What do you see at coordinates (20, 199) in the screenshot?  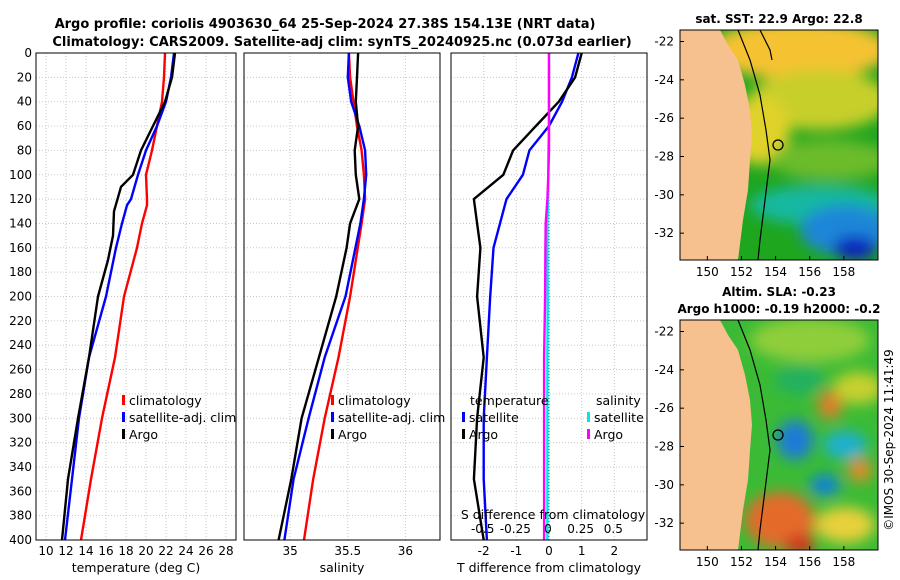 I see `y-tick-label: 120` at bounding box center [20, 199].